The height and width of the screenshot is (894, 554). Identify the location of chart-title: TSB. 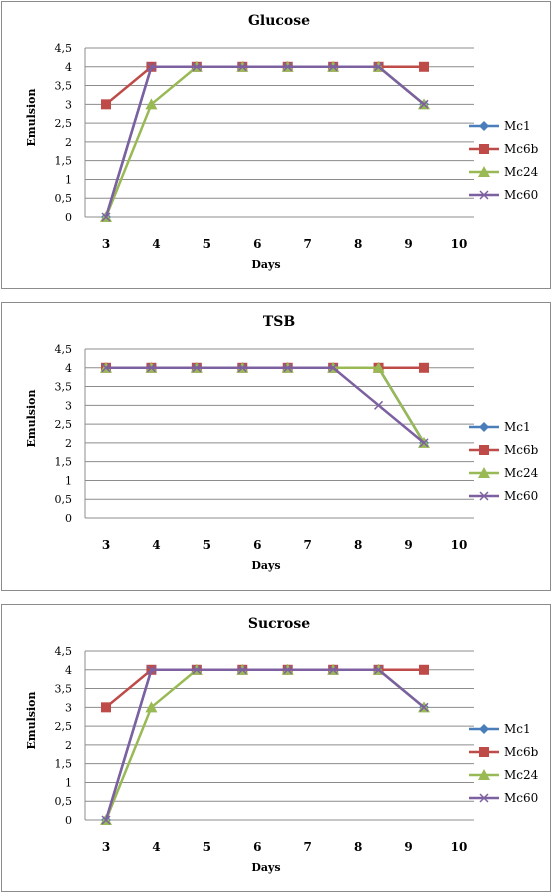
(279, 322).